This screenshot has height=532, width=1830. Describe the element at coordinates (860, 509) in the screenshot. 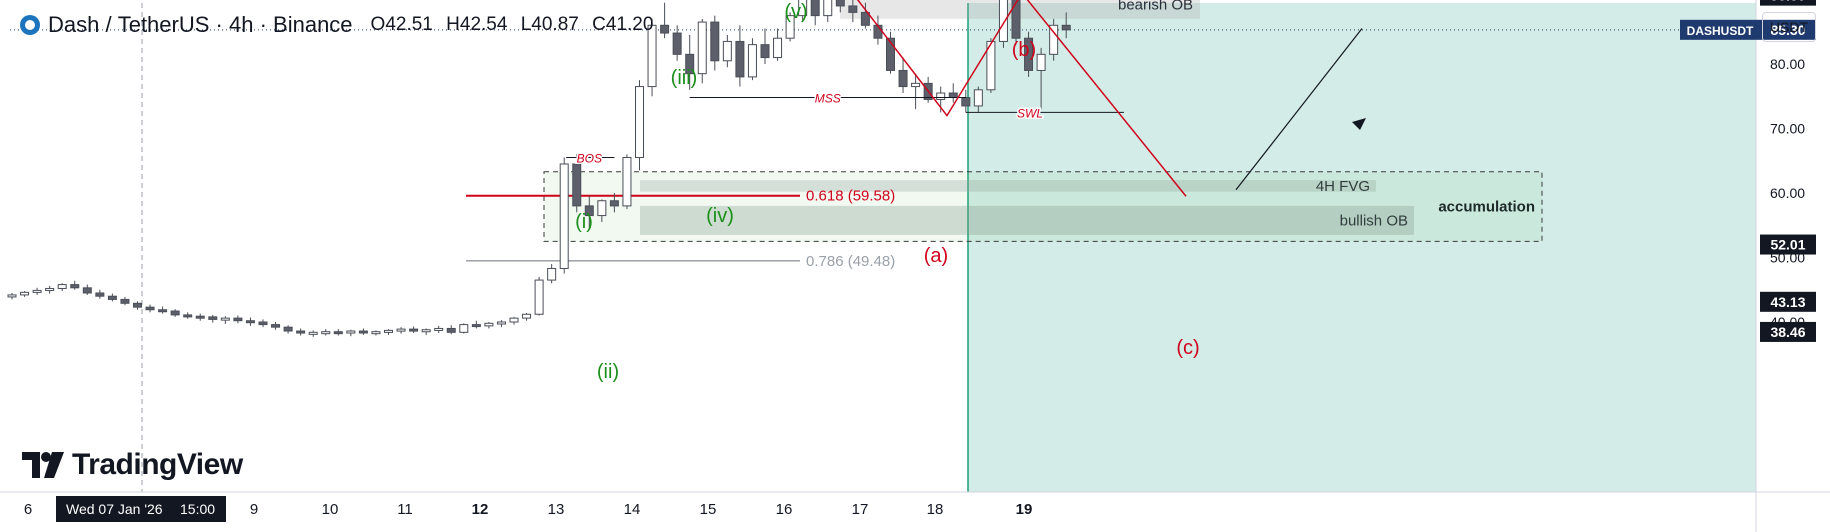

I see `time-tick-label: 17` at that location.